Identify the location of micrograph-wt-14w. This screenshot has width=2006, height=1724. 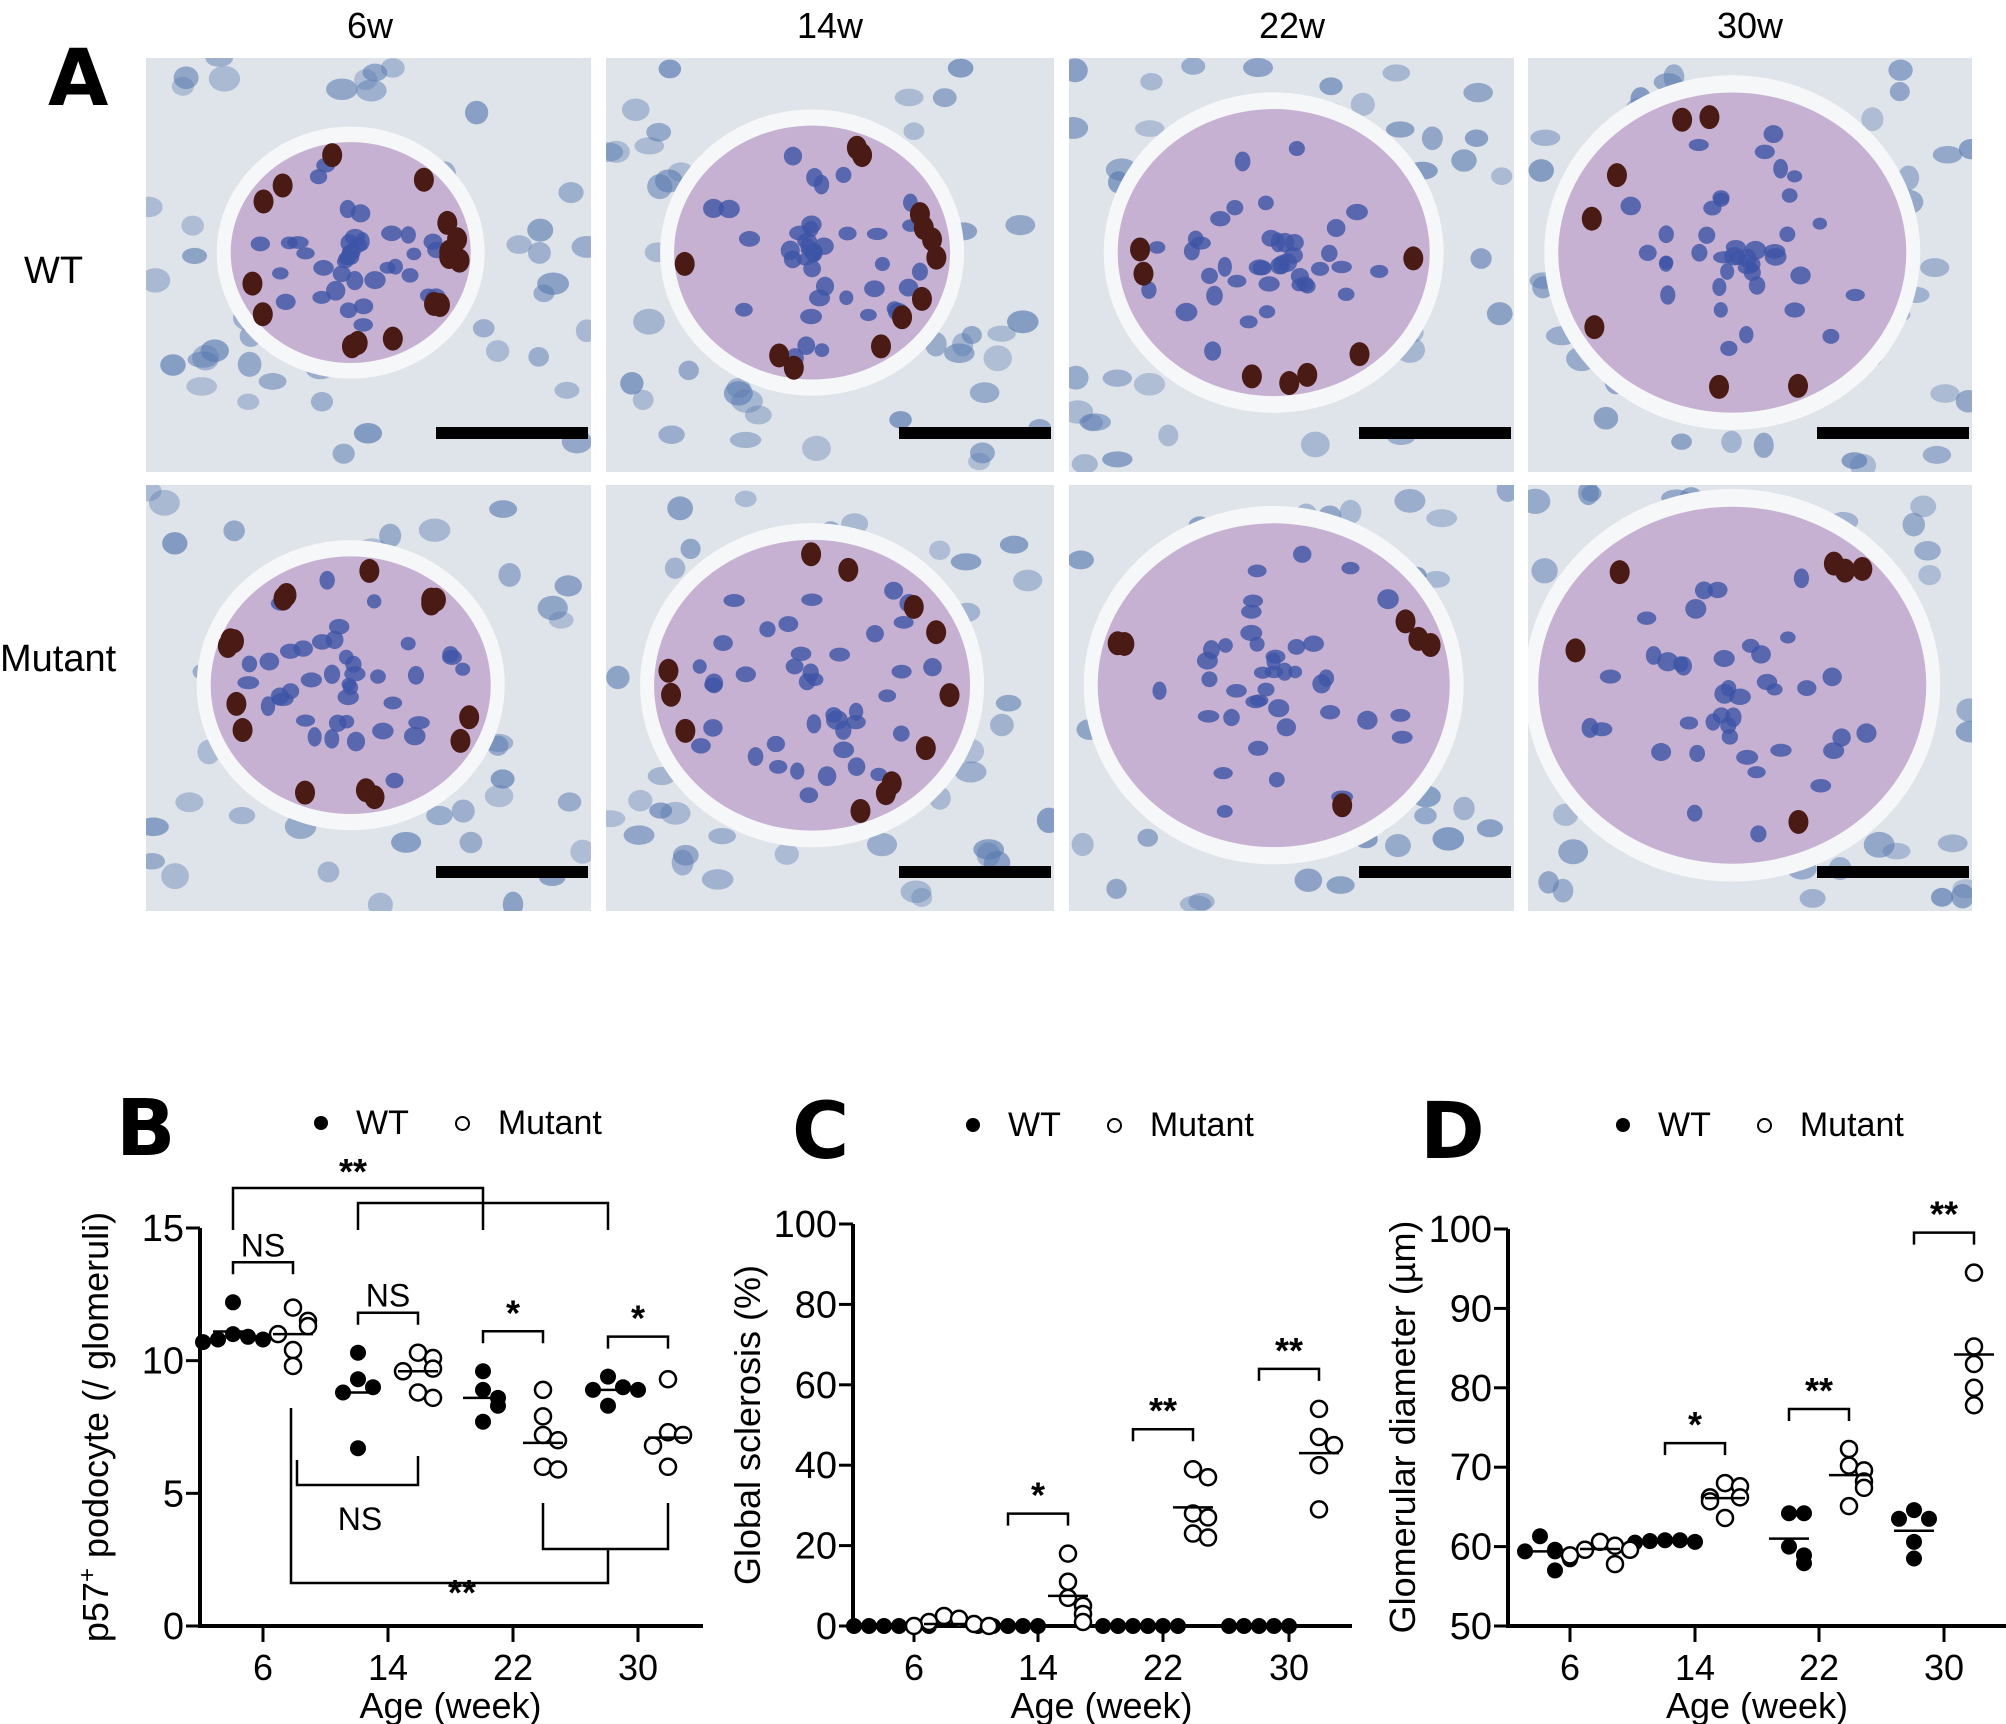
(830, 265).